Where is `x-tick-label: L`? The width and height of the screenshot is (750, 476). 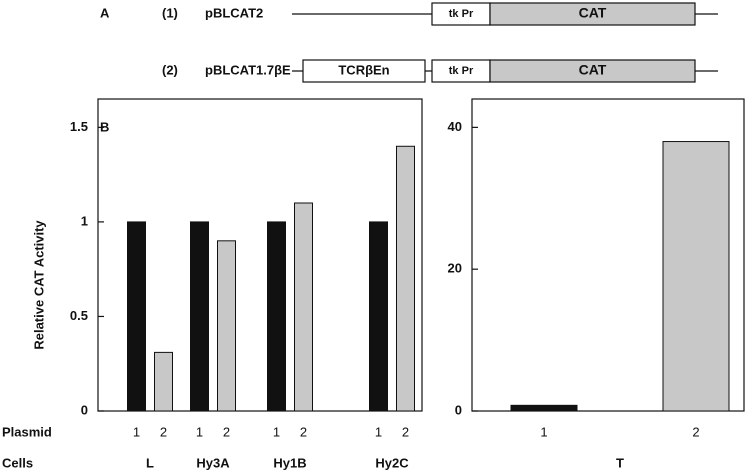
x-tick-label: L is located at coordinates (150, 462).